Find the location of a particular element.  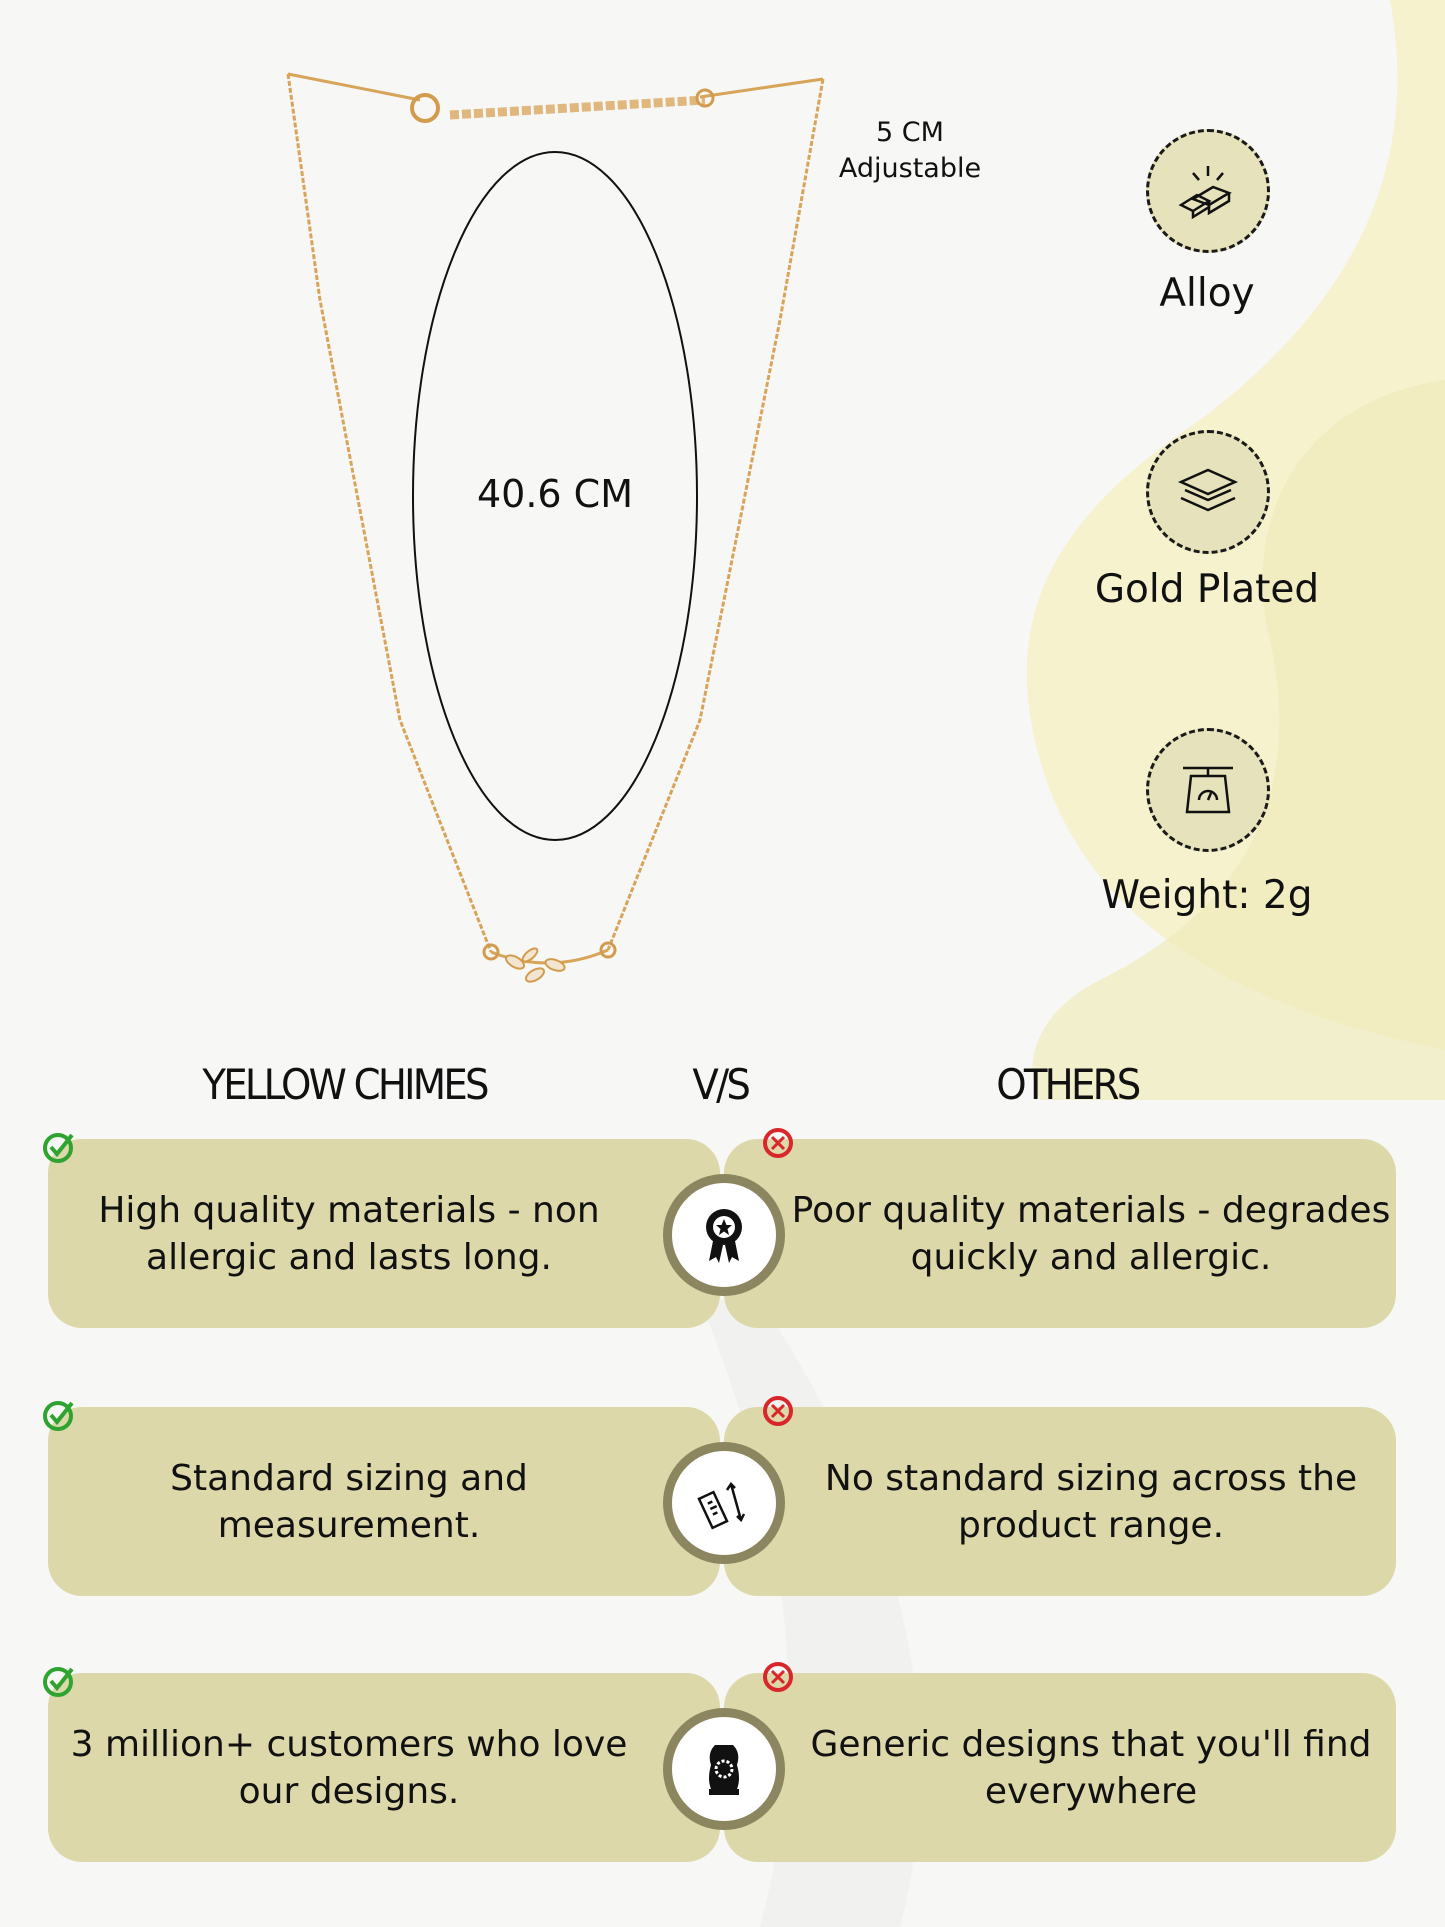

extension-adjustable: Adjustable is located at coordinates (910, 168).